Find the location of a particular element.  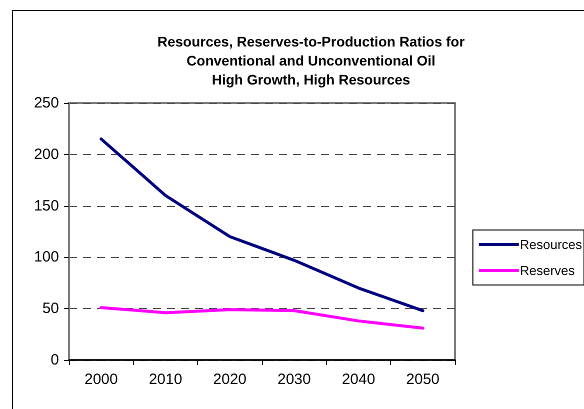

legend-label: Resources is located at coordinates (551, 244).